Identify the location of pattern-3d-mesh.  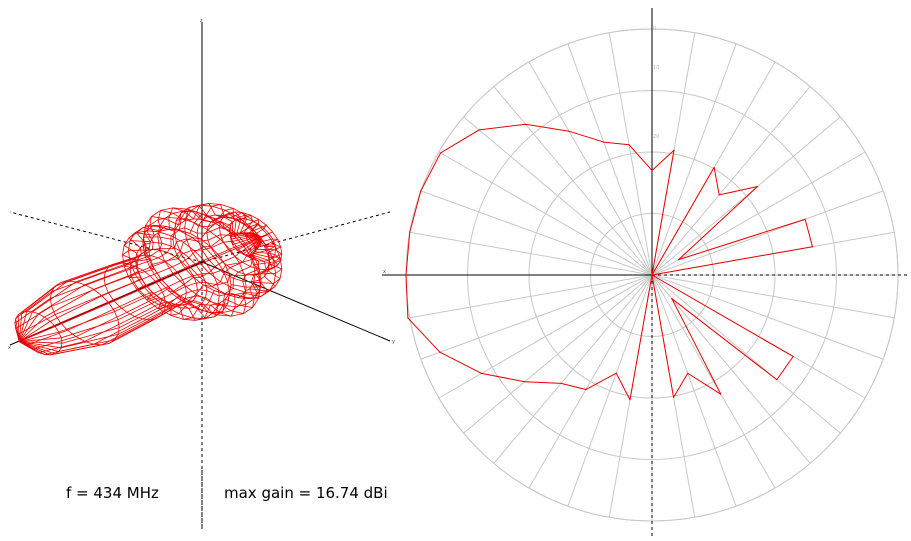
(148, 279).